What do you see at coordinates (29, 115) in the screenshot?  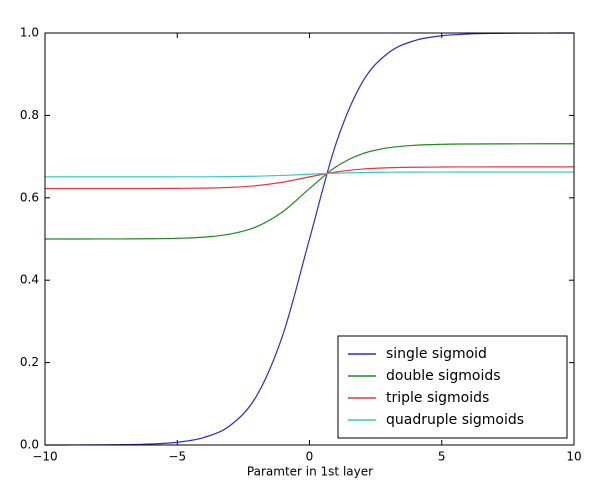 I see `y-tick-label: 0.8` at bounding box center [29, 115].